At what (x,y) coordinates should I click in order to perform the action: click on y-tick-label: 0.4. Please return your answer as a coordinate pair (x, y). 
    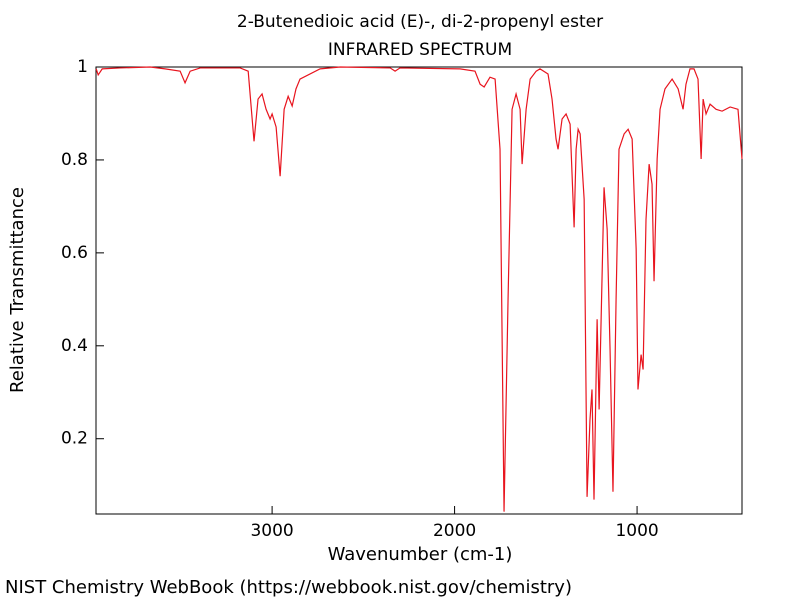
    Looking at the image, I should click on (74, 346).